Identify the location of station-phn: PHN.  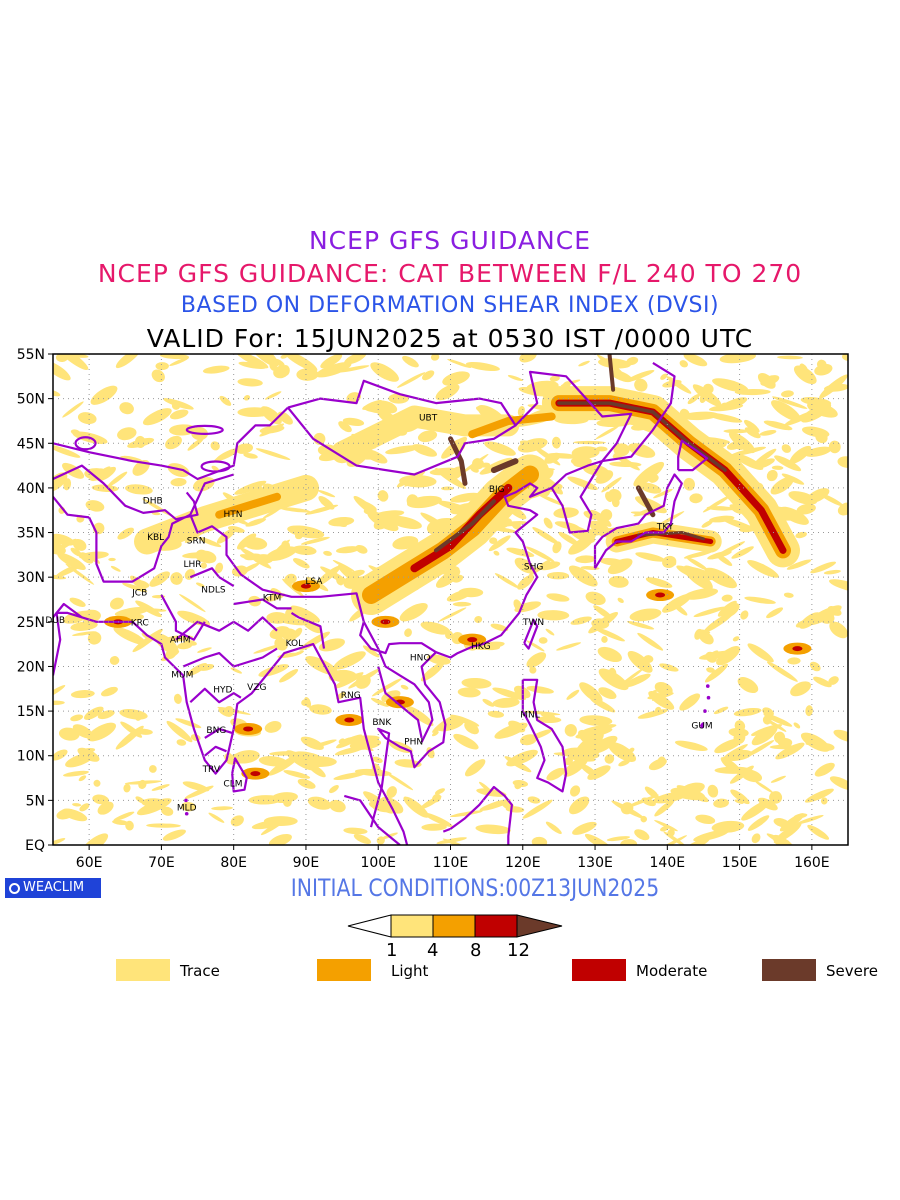
(413, 742).